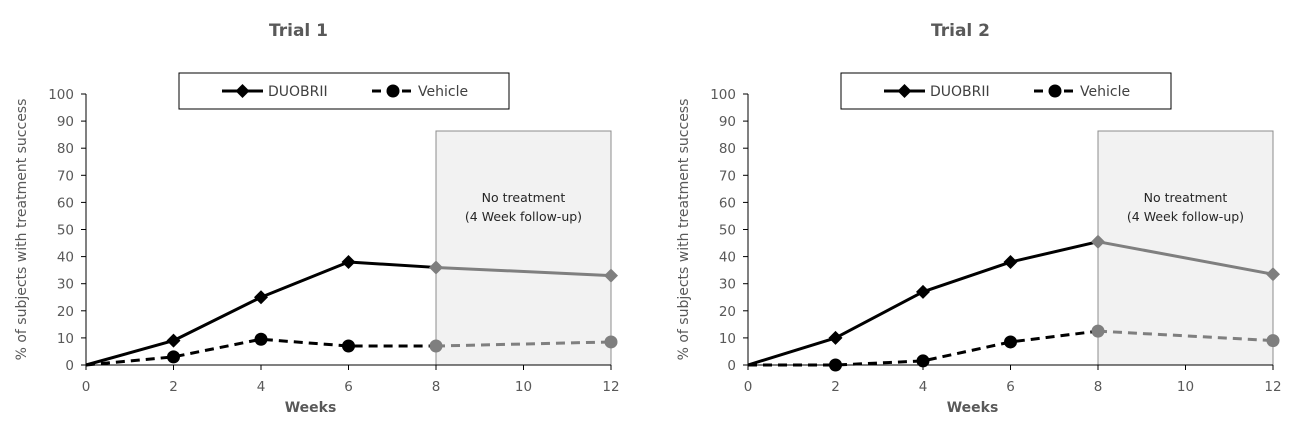 The height and width of the screenshot is (431, 1297). What do you see at coordinates (298, 31) in the screenshot?
I see `chart-title: Trial 1` at bounding box center [298, 31].